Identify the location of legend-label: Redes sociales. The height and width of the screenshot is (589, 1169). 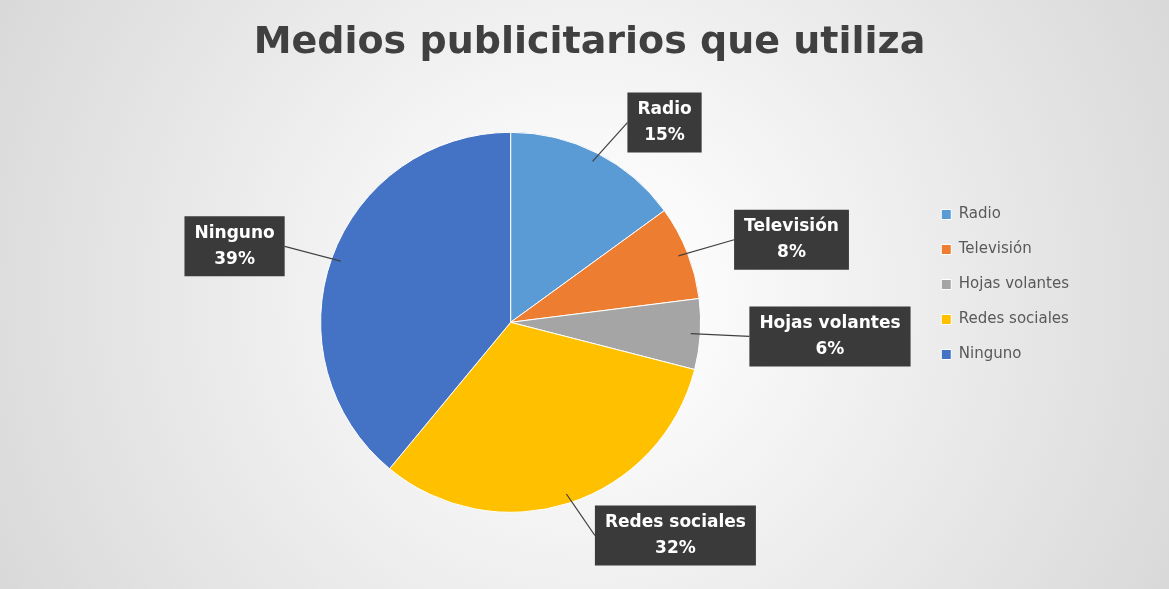
(1014, 318).